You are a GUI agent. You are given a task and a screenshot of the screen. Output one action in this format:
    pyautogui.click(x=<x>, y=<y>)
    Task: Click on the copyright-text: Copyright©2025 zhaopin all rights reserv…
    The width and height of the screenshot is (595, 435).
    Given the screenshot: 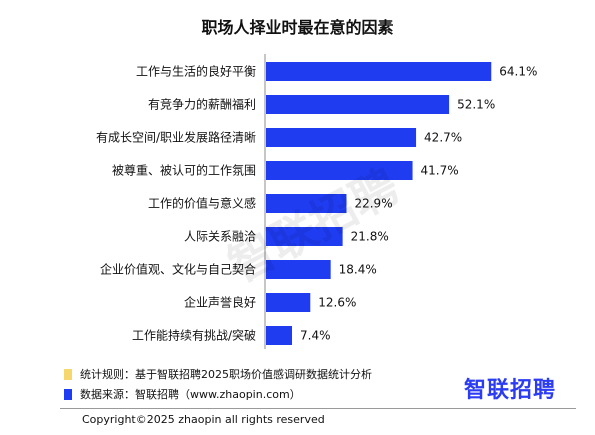 What is the action you would take?
    pyautogui.click(x=203, y=419)
    